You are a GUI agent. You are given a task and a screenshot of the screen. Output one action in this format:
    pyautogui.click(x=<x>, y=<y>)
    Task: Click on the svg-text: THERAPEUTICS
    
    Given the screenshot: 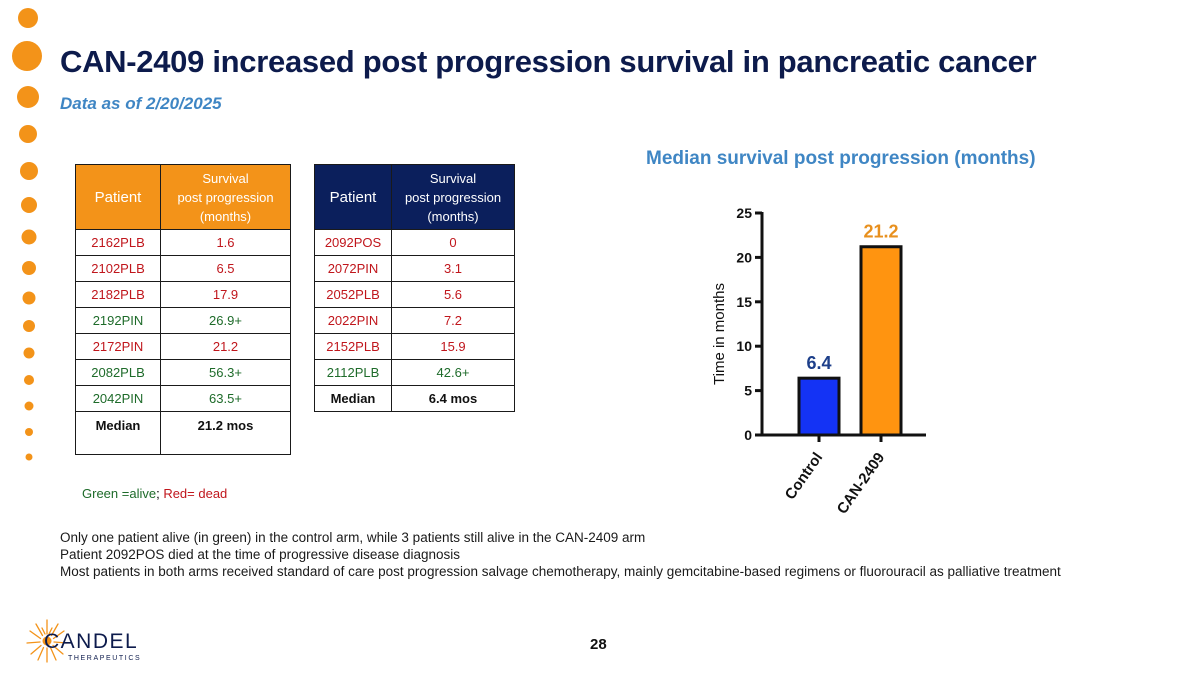 What is the action you would take?
    pyautogui.click(x=104, y=658)
    